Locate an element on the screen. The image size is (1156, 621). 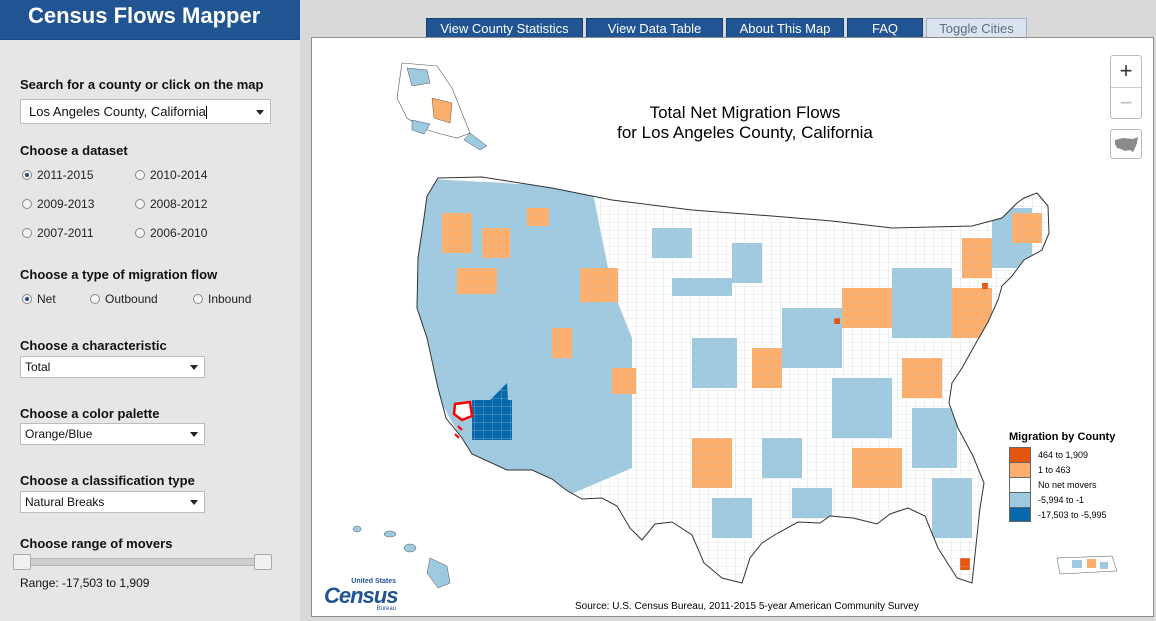
tab-toggle-cities: Toggle Cities is located at coordinates (976, 28).